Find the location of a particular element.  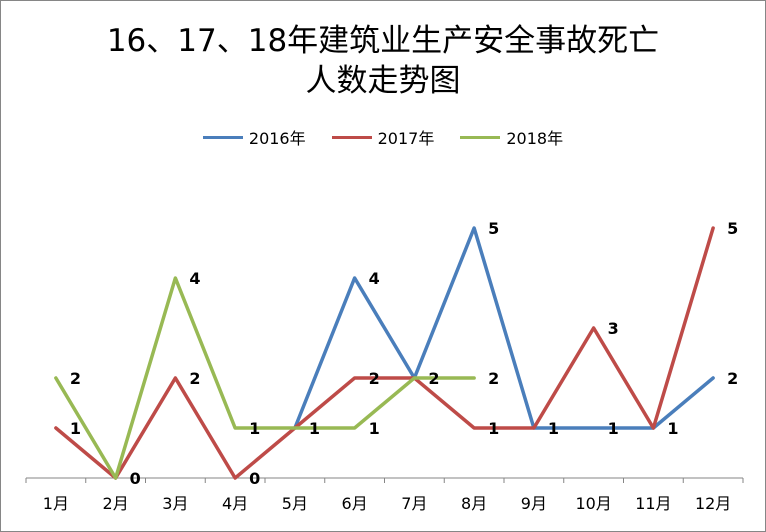

legend-item-2018: 2018年 is located at coordinates (511, 137).